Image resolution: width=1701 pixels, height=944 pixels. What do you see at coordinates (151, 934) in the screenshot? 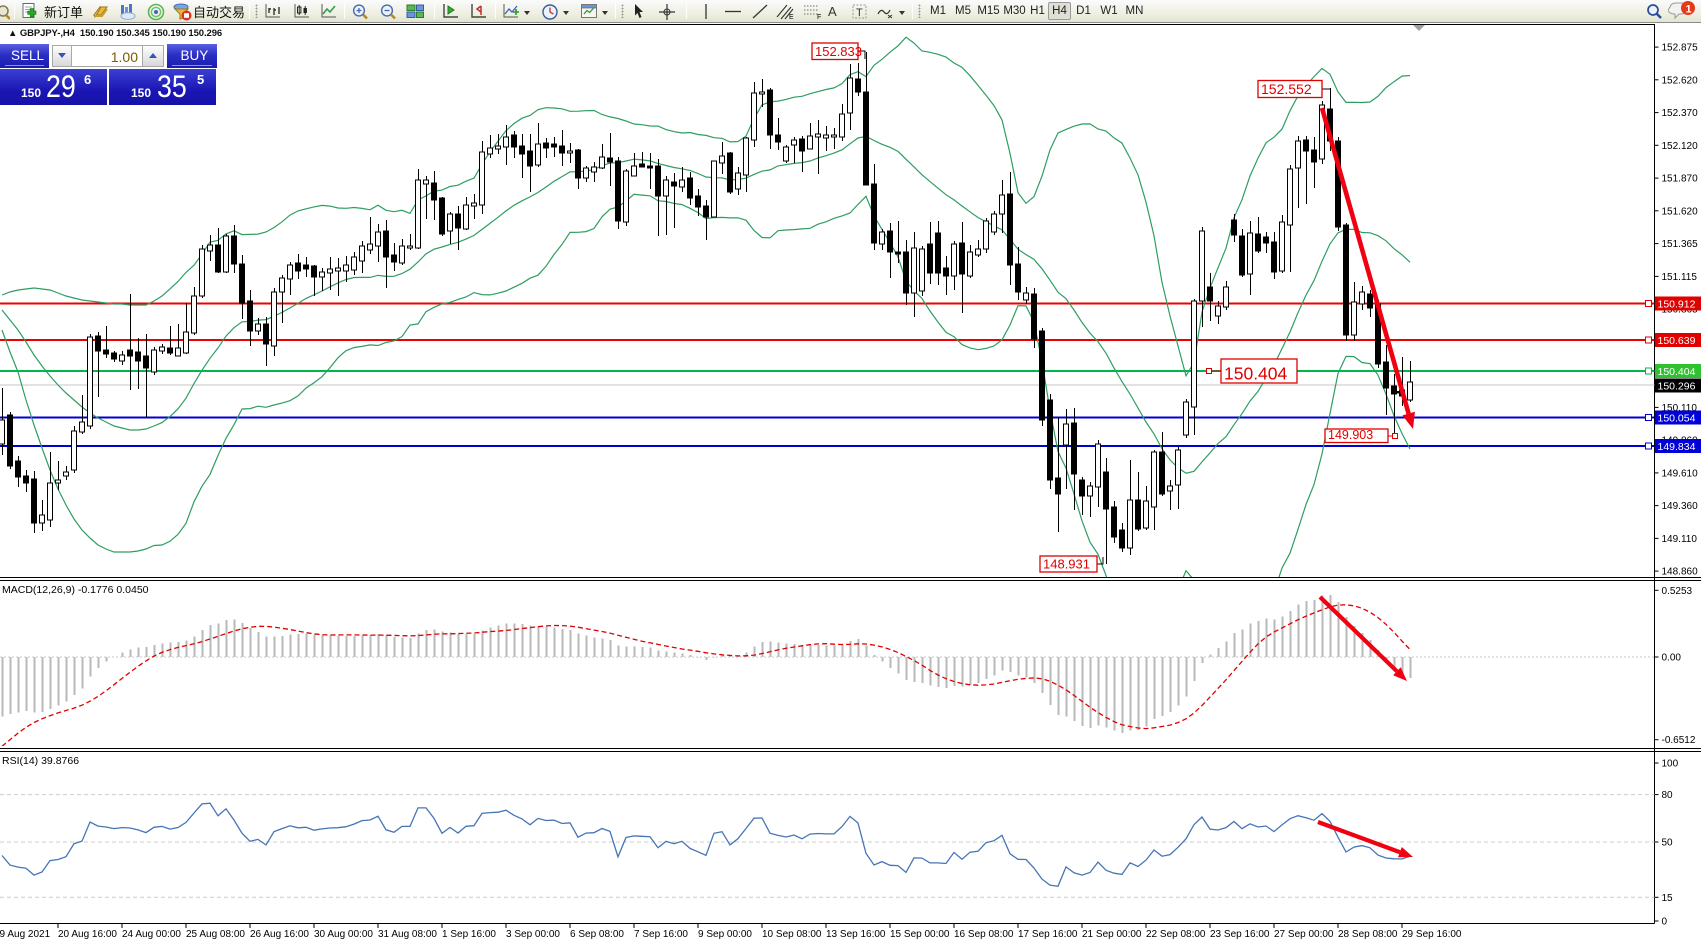
I see `svg-text: 24 Aug 00:00` at bounding box center [151, 934].